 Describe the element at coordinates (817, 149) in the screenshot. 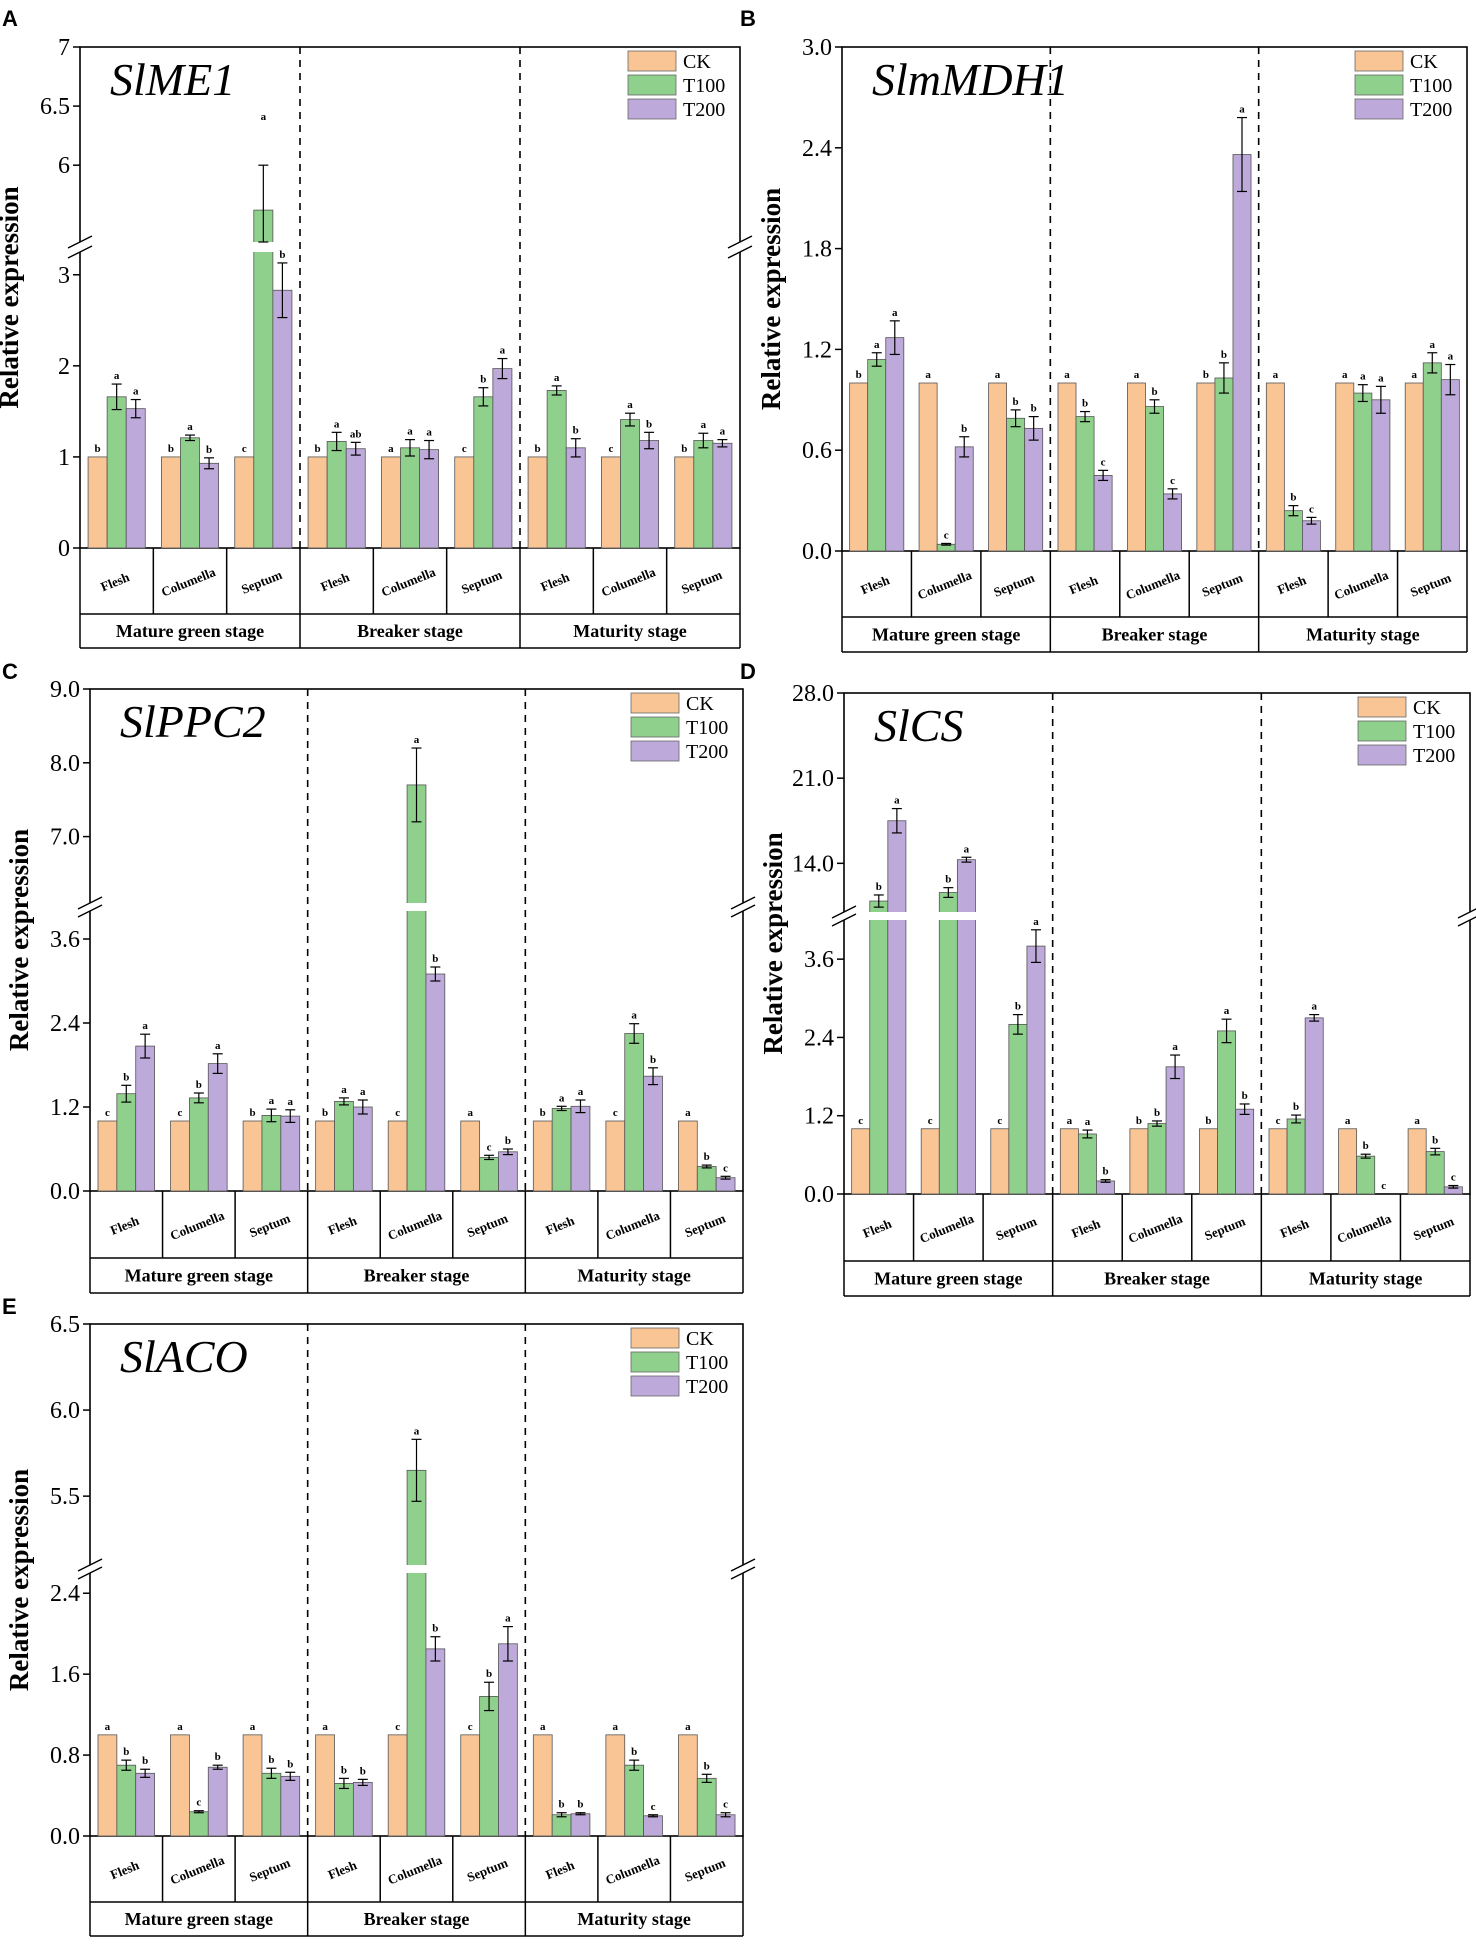

I see `y-tick-label: 2.4` at that location.